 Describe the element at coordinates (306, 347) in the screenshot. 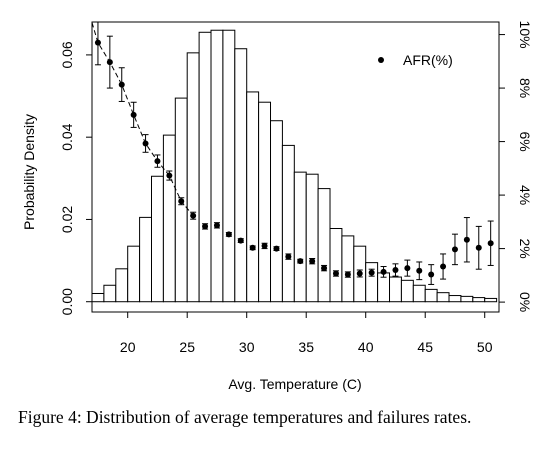

I see `x-tick-label: 35` at that location.